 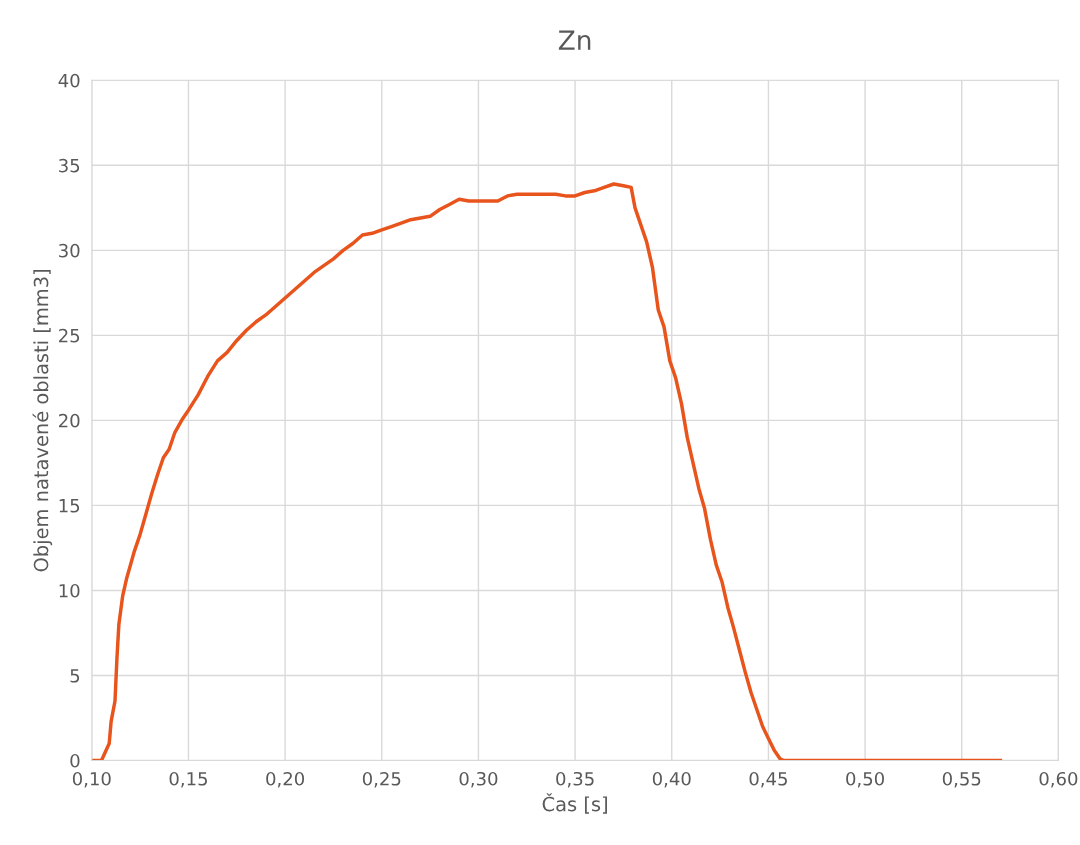 What do you see at coordinates (575, 779) in the screenshot?
I see `x-tick-label: 0,35` at bounding box center [575, 779].